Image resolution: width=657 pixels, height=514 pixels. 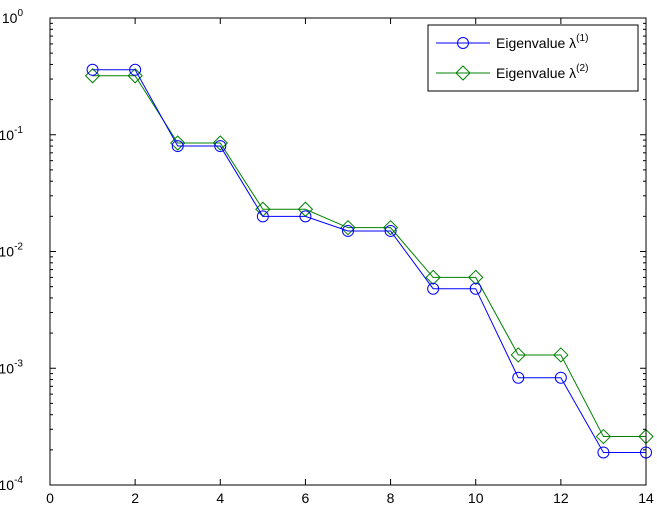 I want to click on x-tick-label: 2, so click(x=135, y=498).